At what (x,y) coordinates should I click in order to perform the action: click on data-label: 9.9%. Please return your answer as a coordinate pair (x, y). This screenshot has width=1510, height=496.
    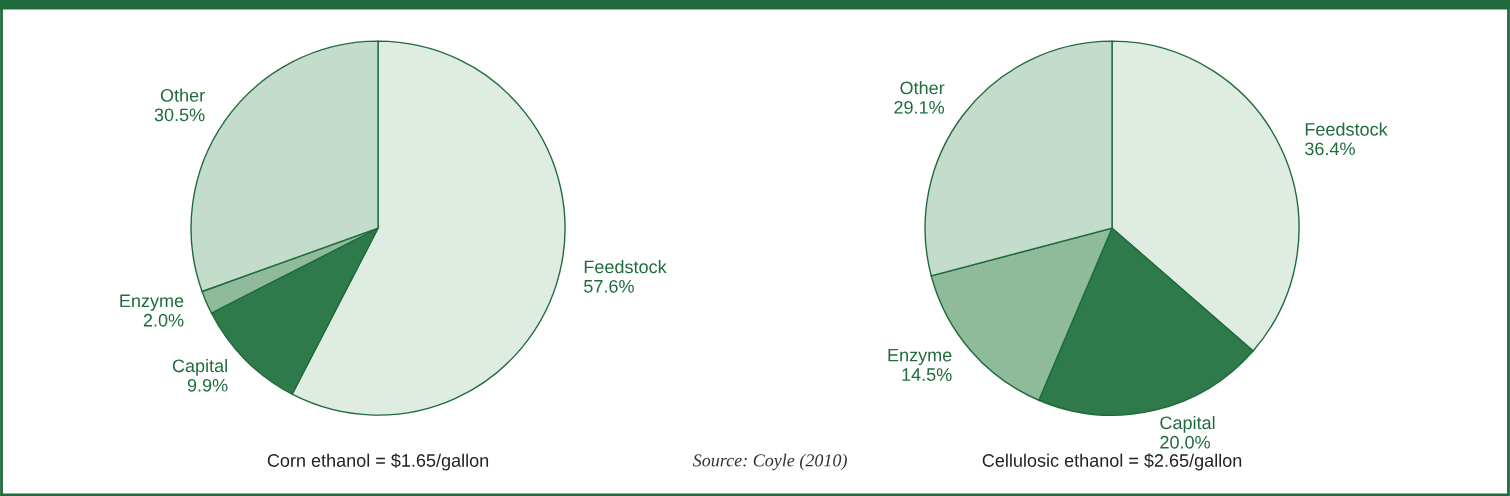
    Looking at the image, I should click on (207, 385).